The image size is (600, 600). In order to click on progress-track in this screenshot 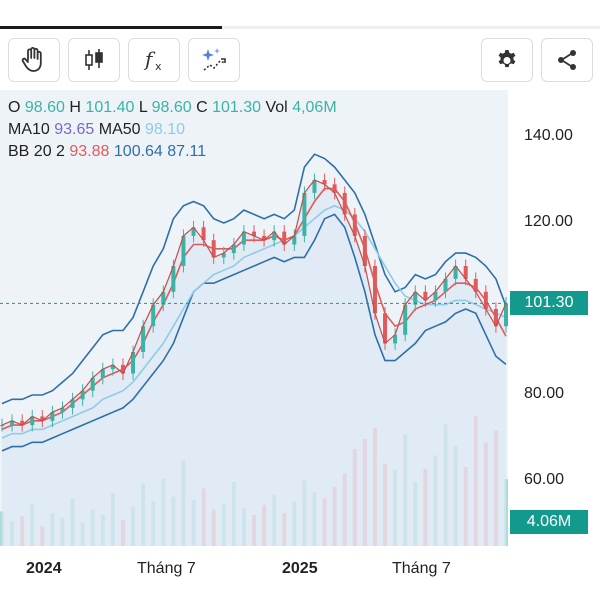, I will do `click(300, 27)`.